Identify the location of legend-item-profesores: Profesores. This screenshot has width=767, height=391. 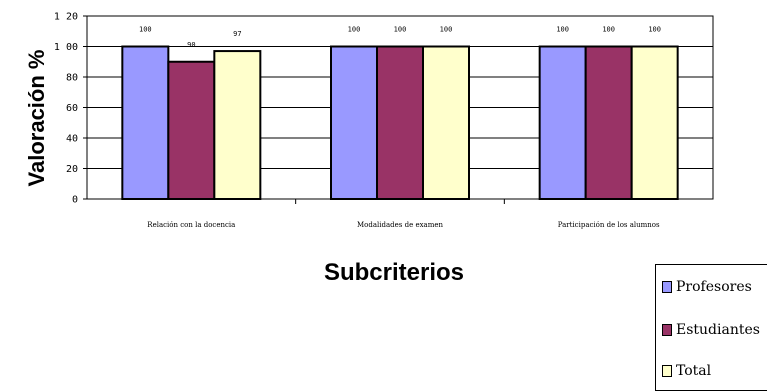
(707, 287).